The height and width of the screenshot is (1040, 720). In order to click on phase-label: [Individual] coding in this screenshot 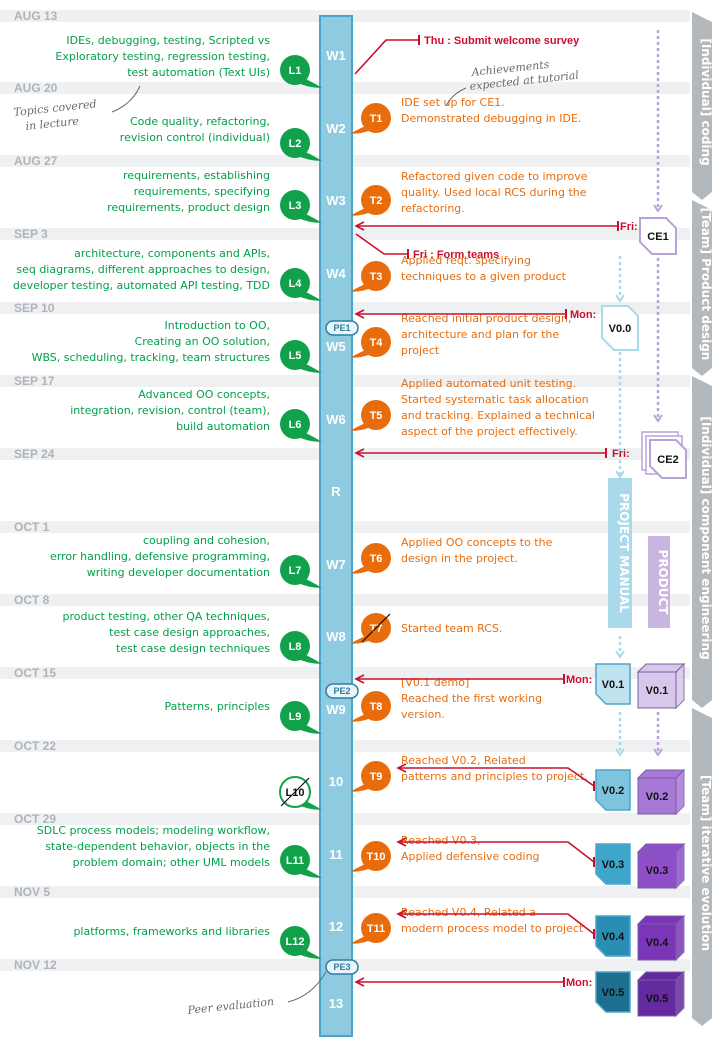, I will do `click(706, 101)`.